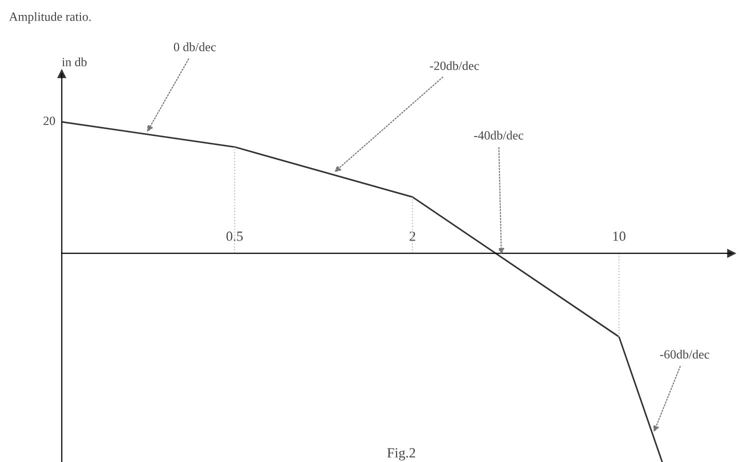 Image resolution: width=744 pixels, height=462 pixels. I want to click on chart-title: Amplitude ratio., so click(50, 18).